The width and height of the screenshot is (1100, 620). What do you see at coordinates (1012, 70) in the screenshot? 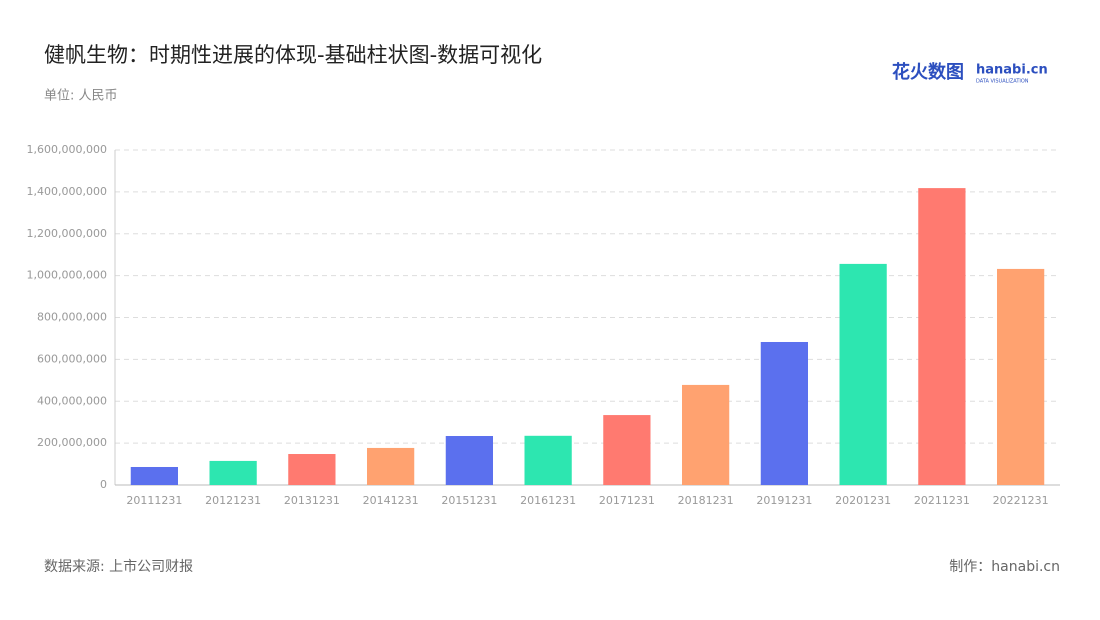
I see `logo-en: hanabi.cn` at bounding box center [1012, 70].